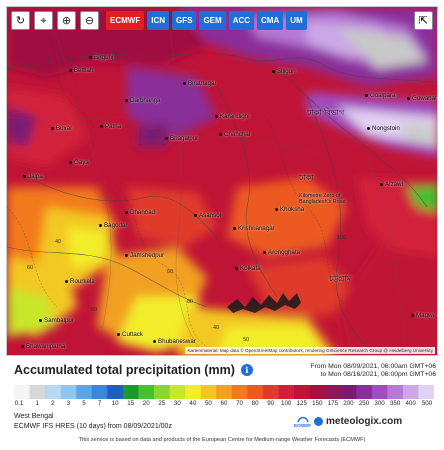  I want to click on meteologix-logo-icon, so click(318, 421).